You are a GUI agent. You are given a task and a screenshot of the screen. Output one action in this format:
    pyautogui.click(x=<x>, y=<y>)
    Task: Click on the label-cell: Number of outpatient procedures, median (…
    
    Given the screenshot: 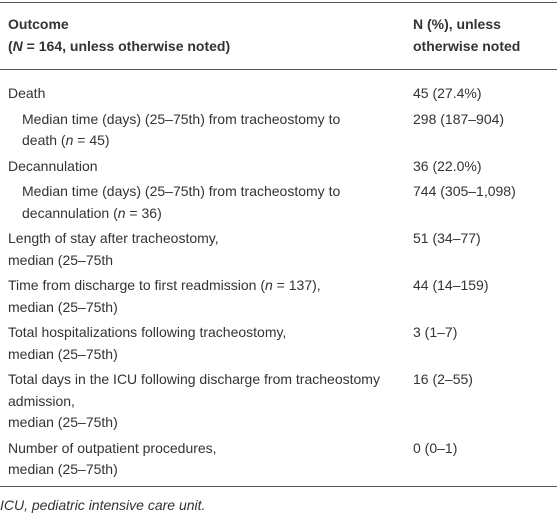 What is the action you would take?
    pyautogui.click(x=206, y=461)
    